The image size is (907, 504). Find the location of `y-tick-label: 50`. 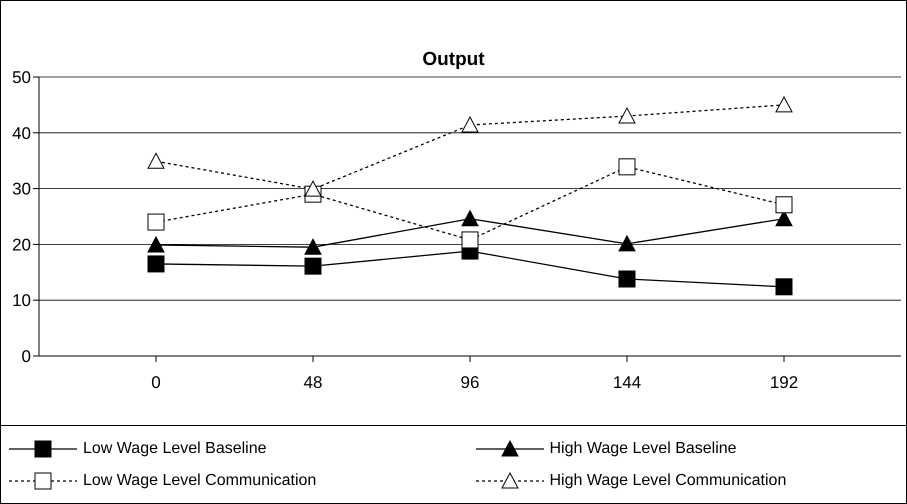

y-tick-label: 50 is located at coordinates (21, 78).